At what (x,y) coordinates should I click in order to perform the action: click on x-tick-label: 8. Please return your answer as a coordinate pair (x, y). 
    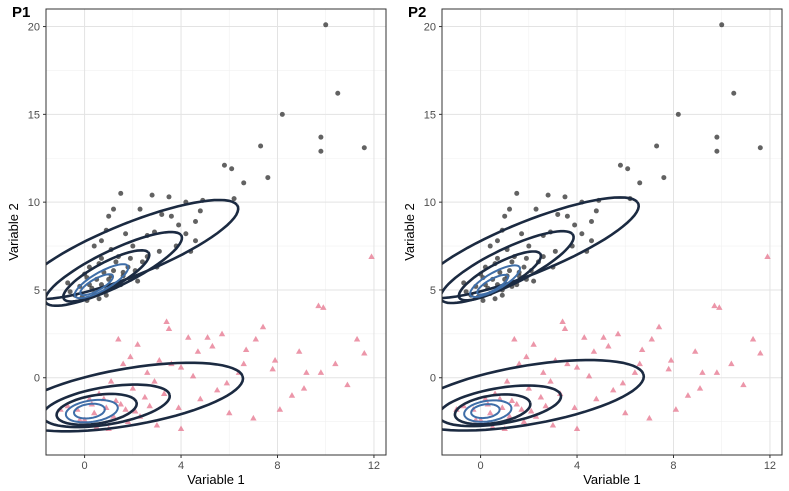
    Looking at the image, I should click on (277, 466).